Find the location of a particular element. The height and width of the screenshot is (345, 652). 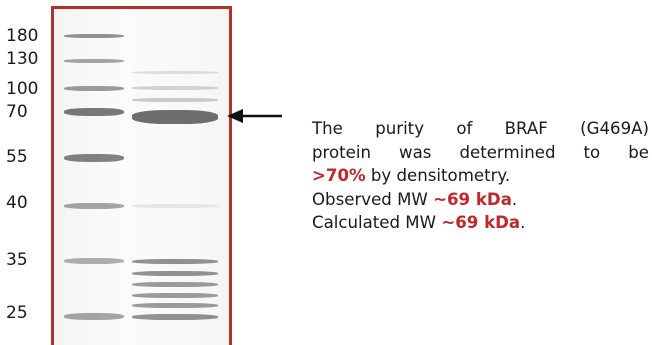

mw-label-130: 130 is located at coordinates (22, 59).